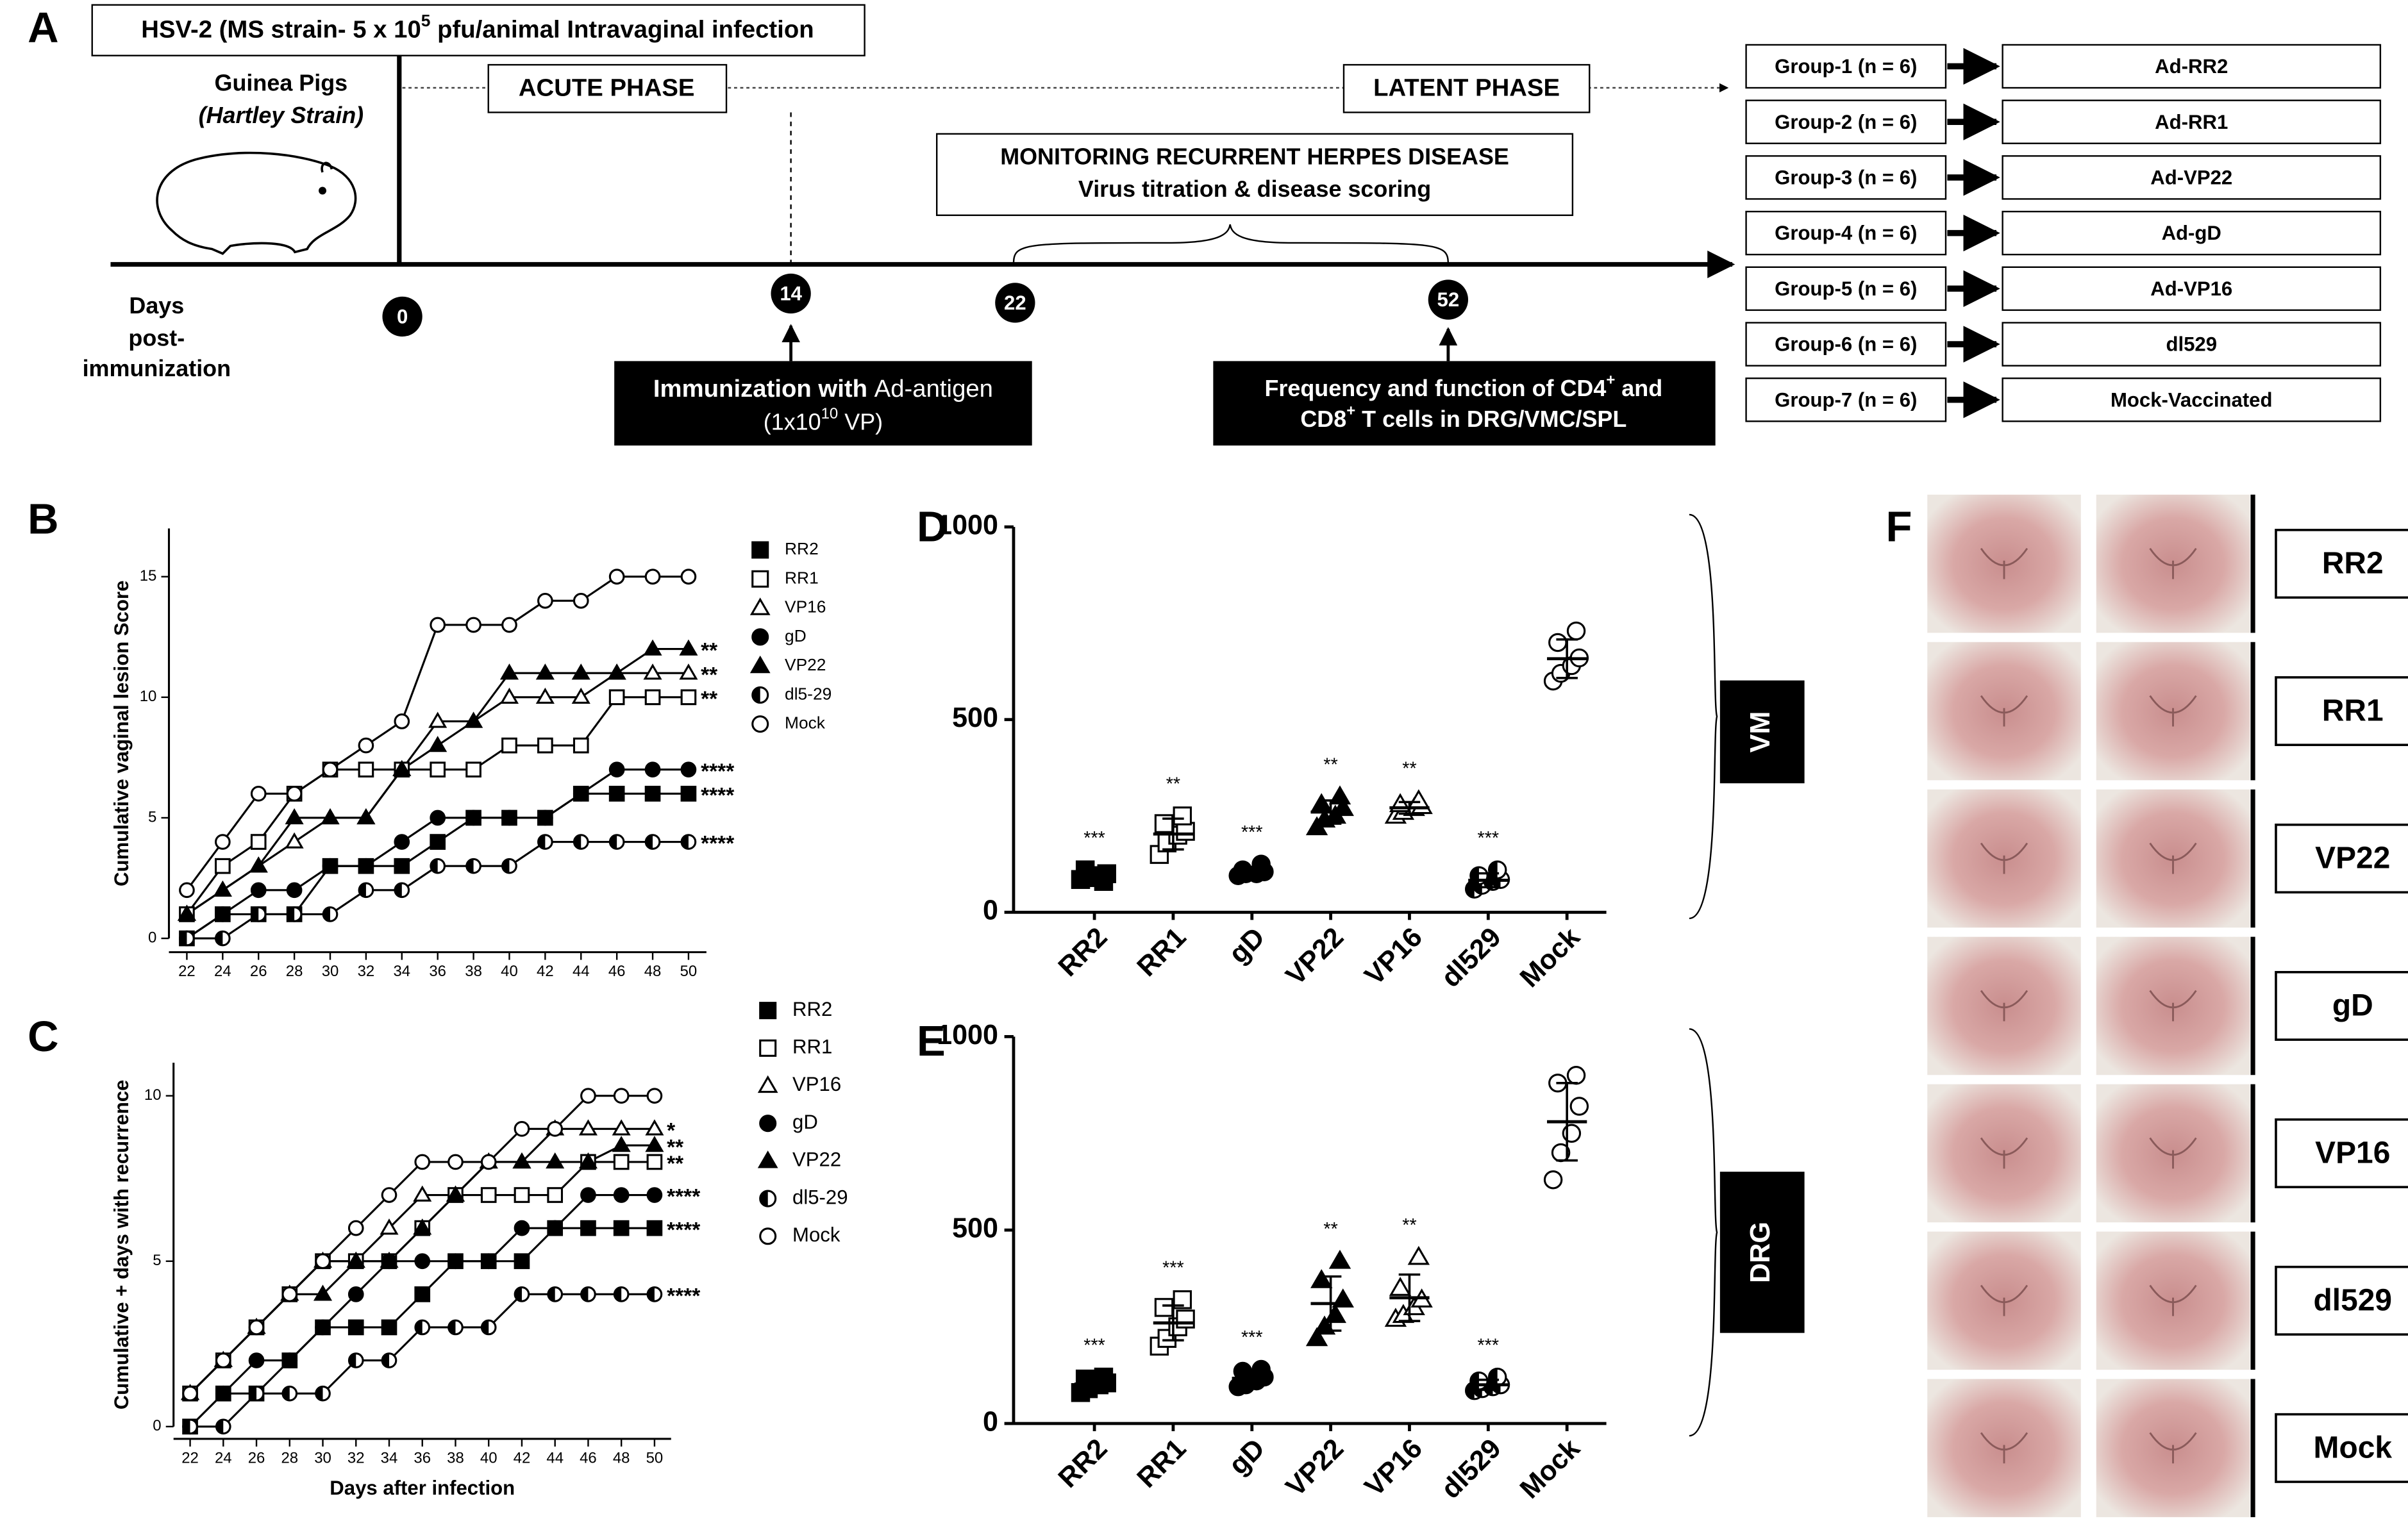  What do you see at coordinates (933, 389) in the screenshot?
I see `text-part: Ad-antigen` at bounding box center [933, 389].